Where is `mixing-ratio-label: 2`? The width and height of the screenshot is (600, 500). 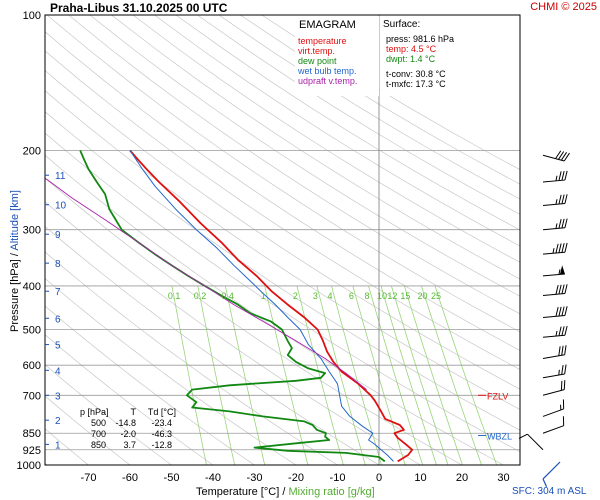
mixing-ratio-label: 2 is located at coordinates (295, 296).